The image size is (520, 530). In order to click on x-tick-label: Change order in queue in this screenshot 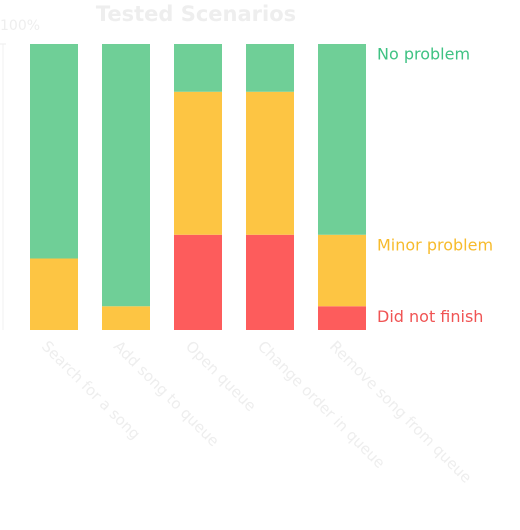, I will do `click(321, 404)`.